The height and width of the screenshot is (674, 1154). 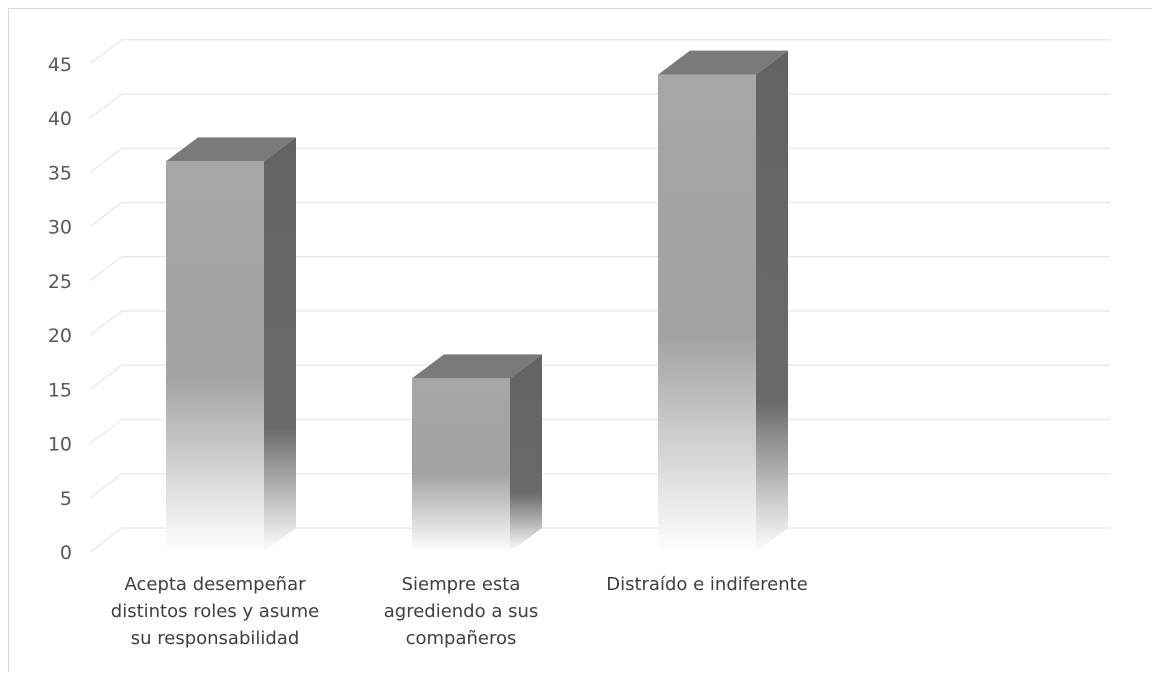 What do you see at coordinates (66, 499) in the screenshot?
I see `y-tick-label: 5` at bounding box center [66, 499].